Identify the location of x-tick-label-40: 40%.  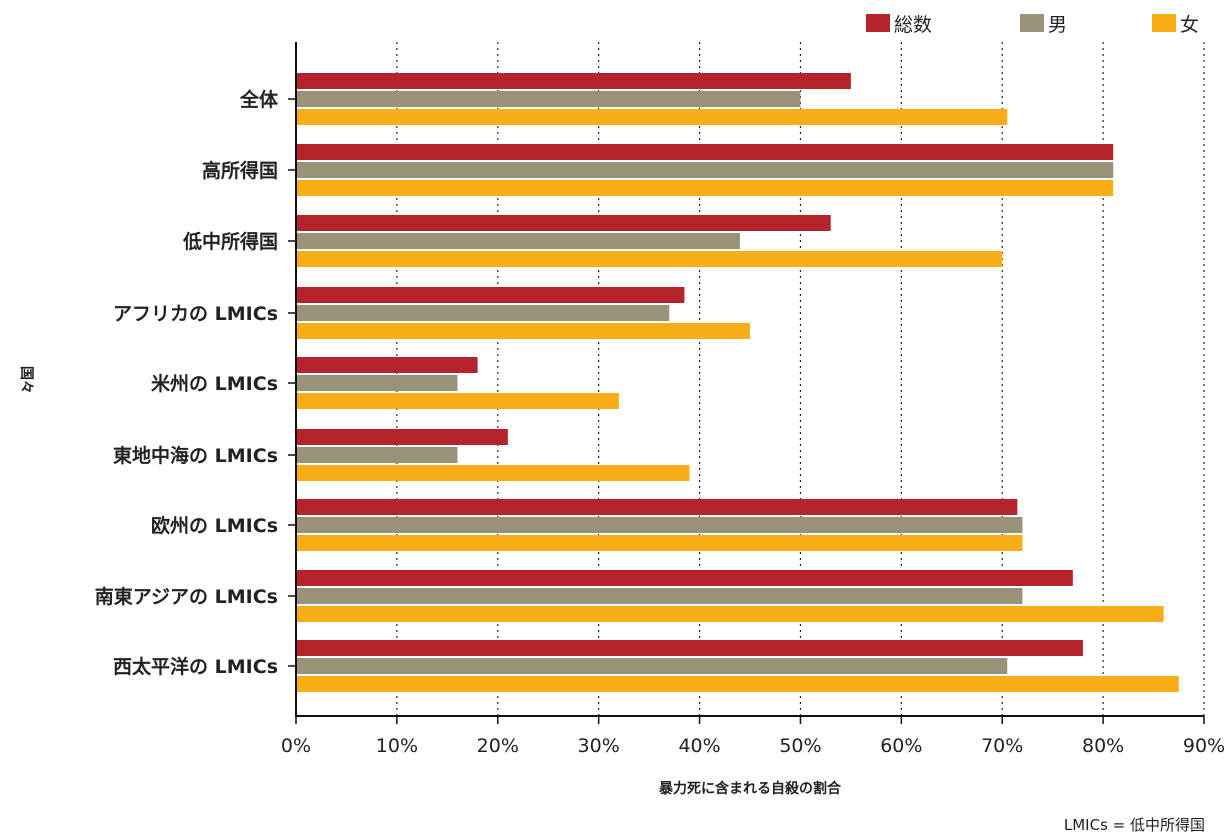
(699, 746).